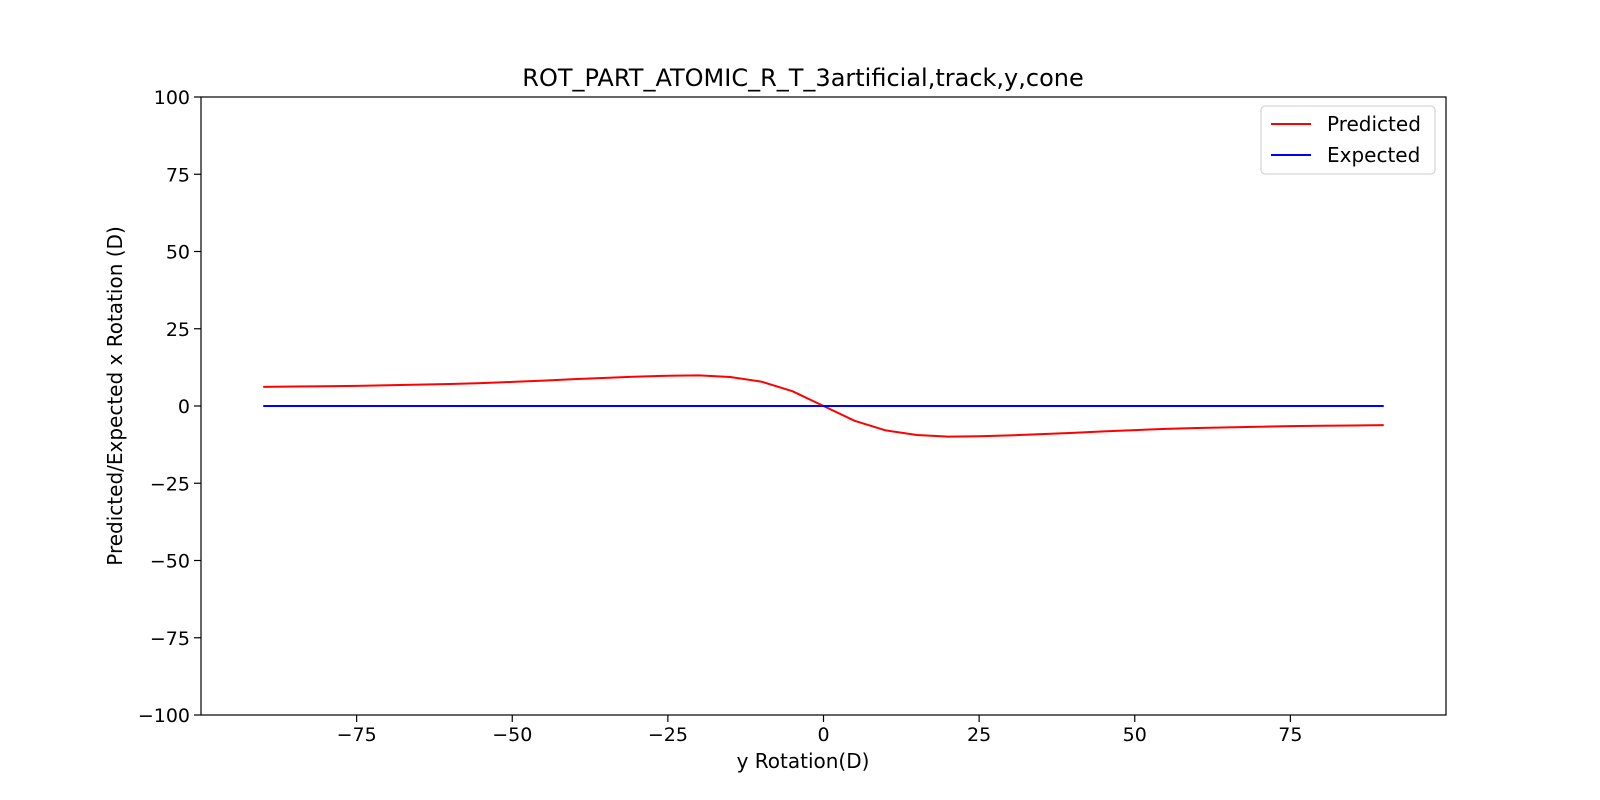  What do you see at coordinates (178, 175) in the screenshot?
I see `y-tick-label: 75` at bounding box center [178, 175].